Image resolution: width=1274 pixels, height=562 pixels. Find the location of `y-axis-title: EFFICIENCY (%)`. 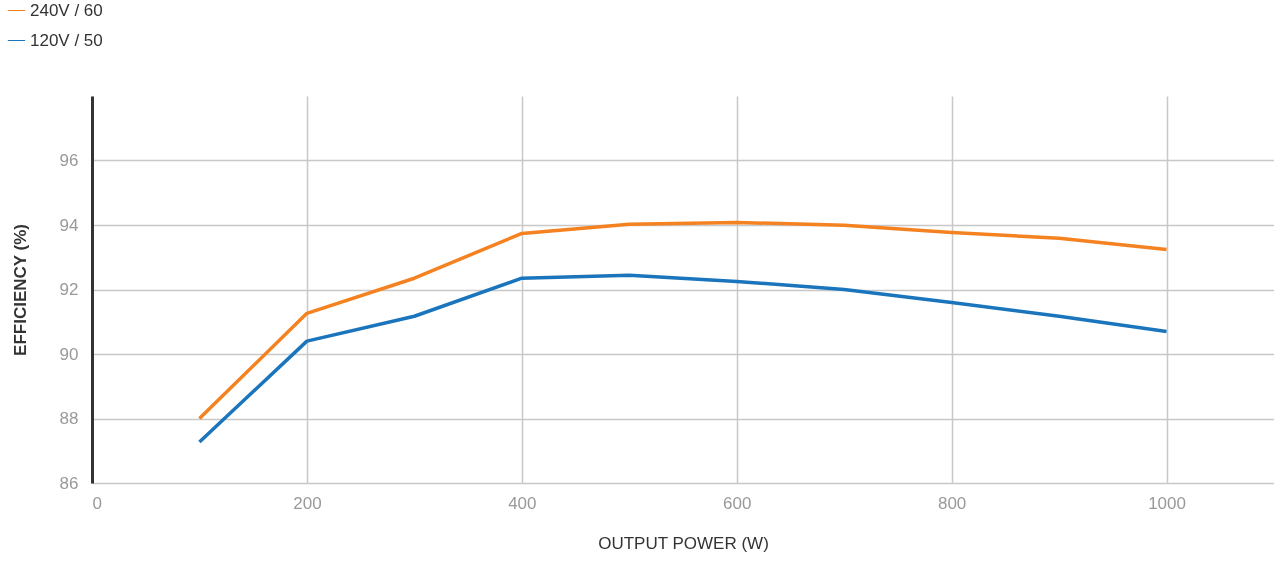

y-axis-title: EFFICIENCY (%) is located at coordinates (20, 290).